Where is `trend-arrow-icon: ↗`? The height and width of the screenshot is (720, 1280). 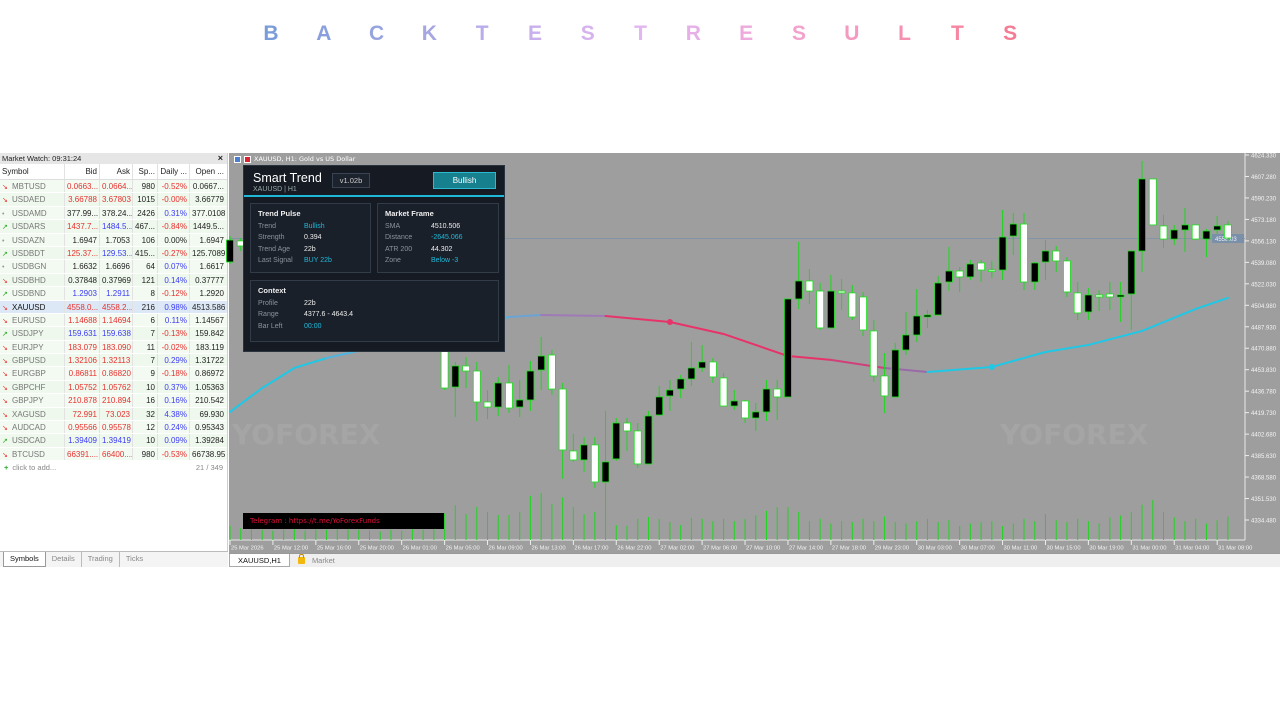 trend-arrow-icon: ↗ is located at coordinates (5, 442).